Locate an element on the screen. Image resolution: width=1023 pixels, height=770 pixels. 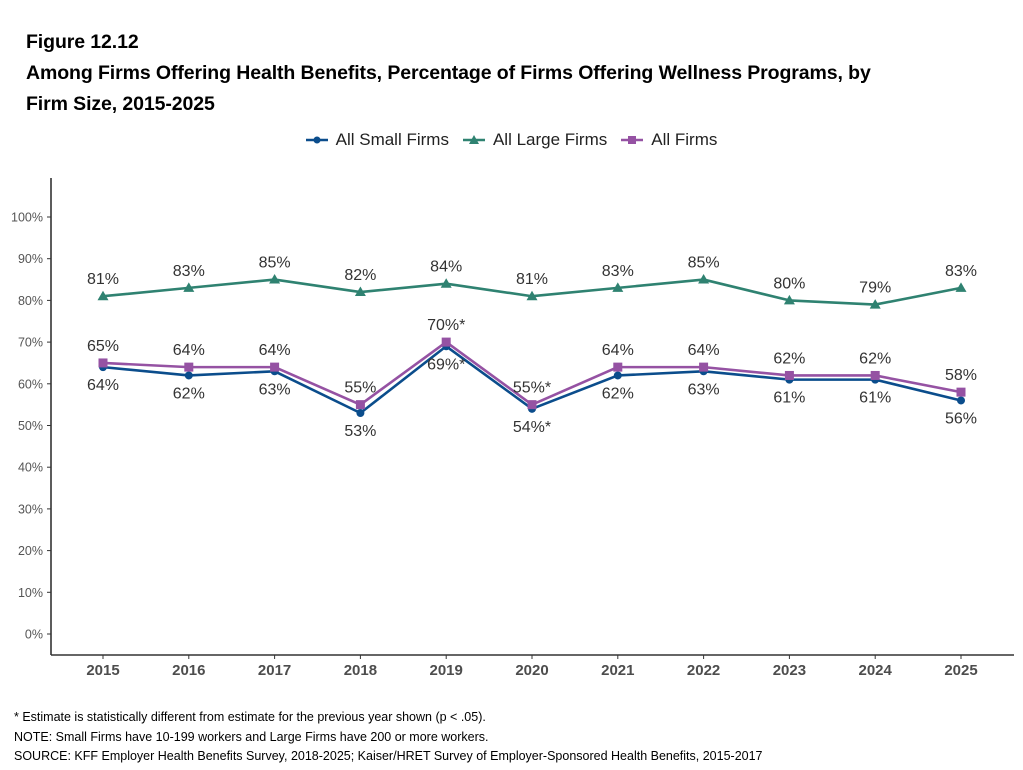
legend-key-circle-icon is located at coordinates (316, 140).